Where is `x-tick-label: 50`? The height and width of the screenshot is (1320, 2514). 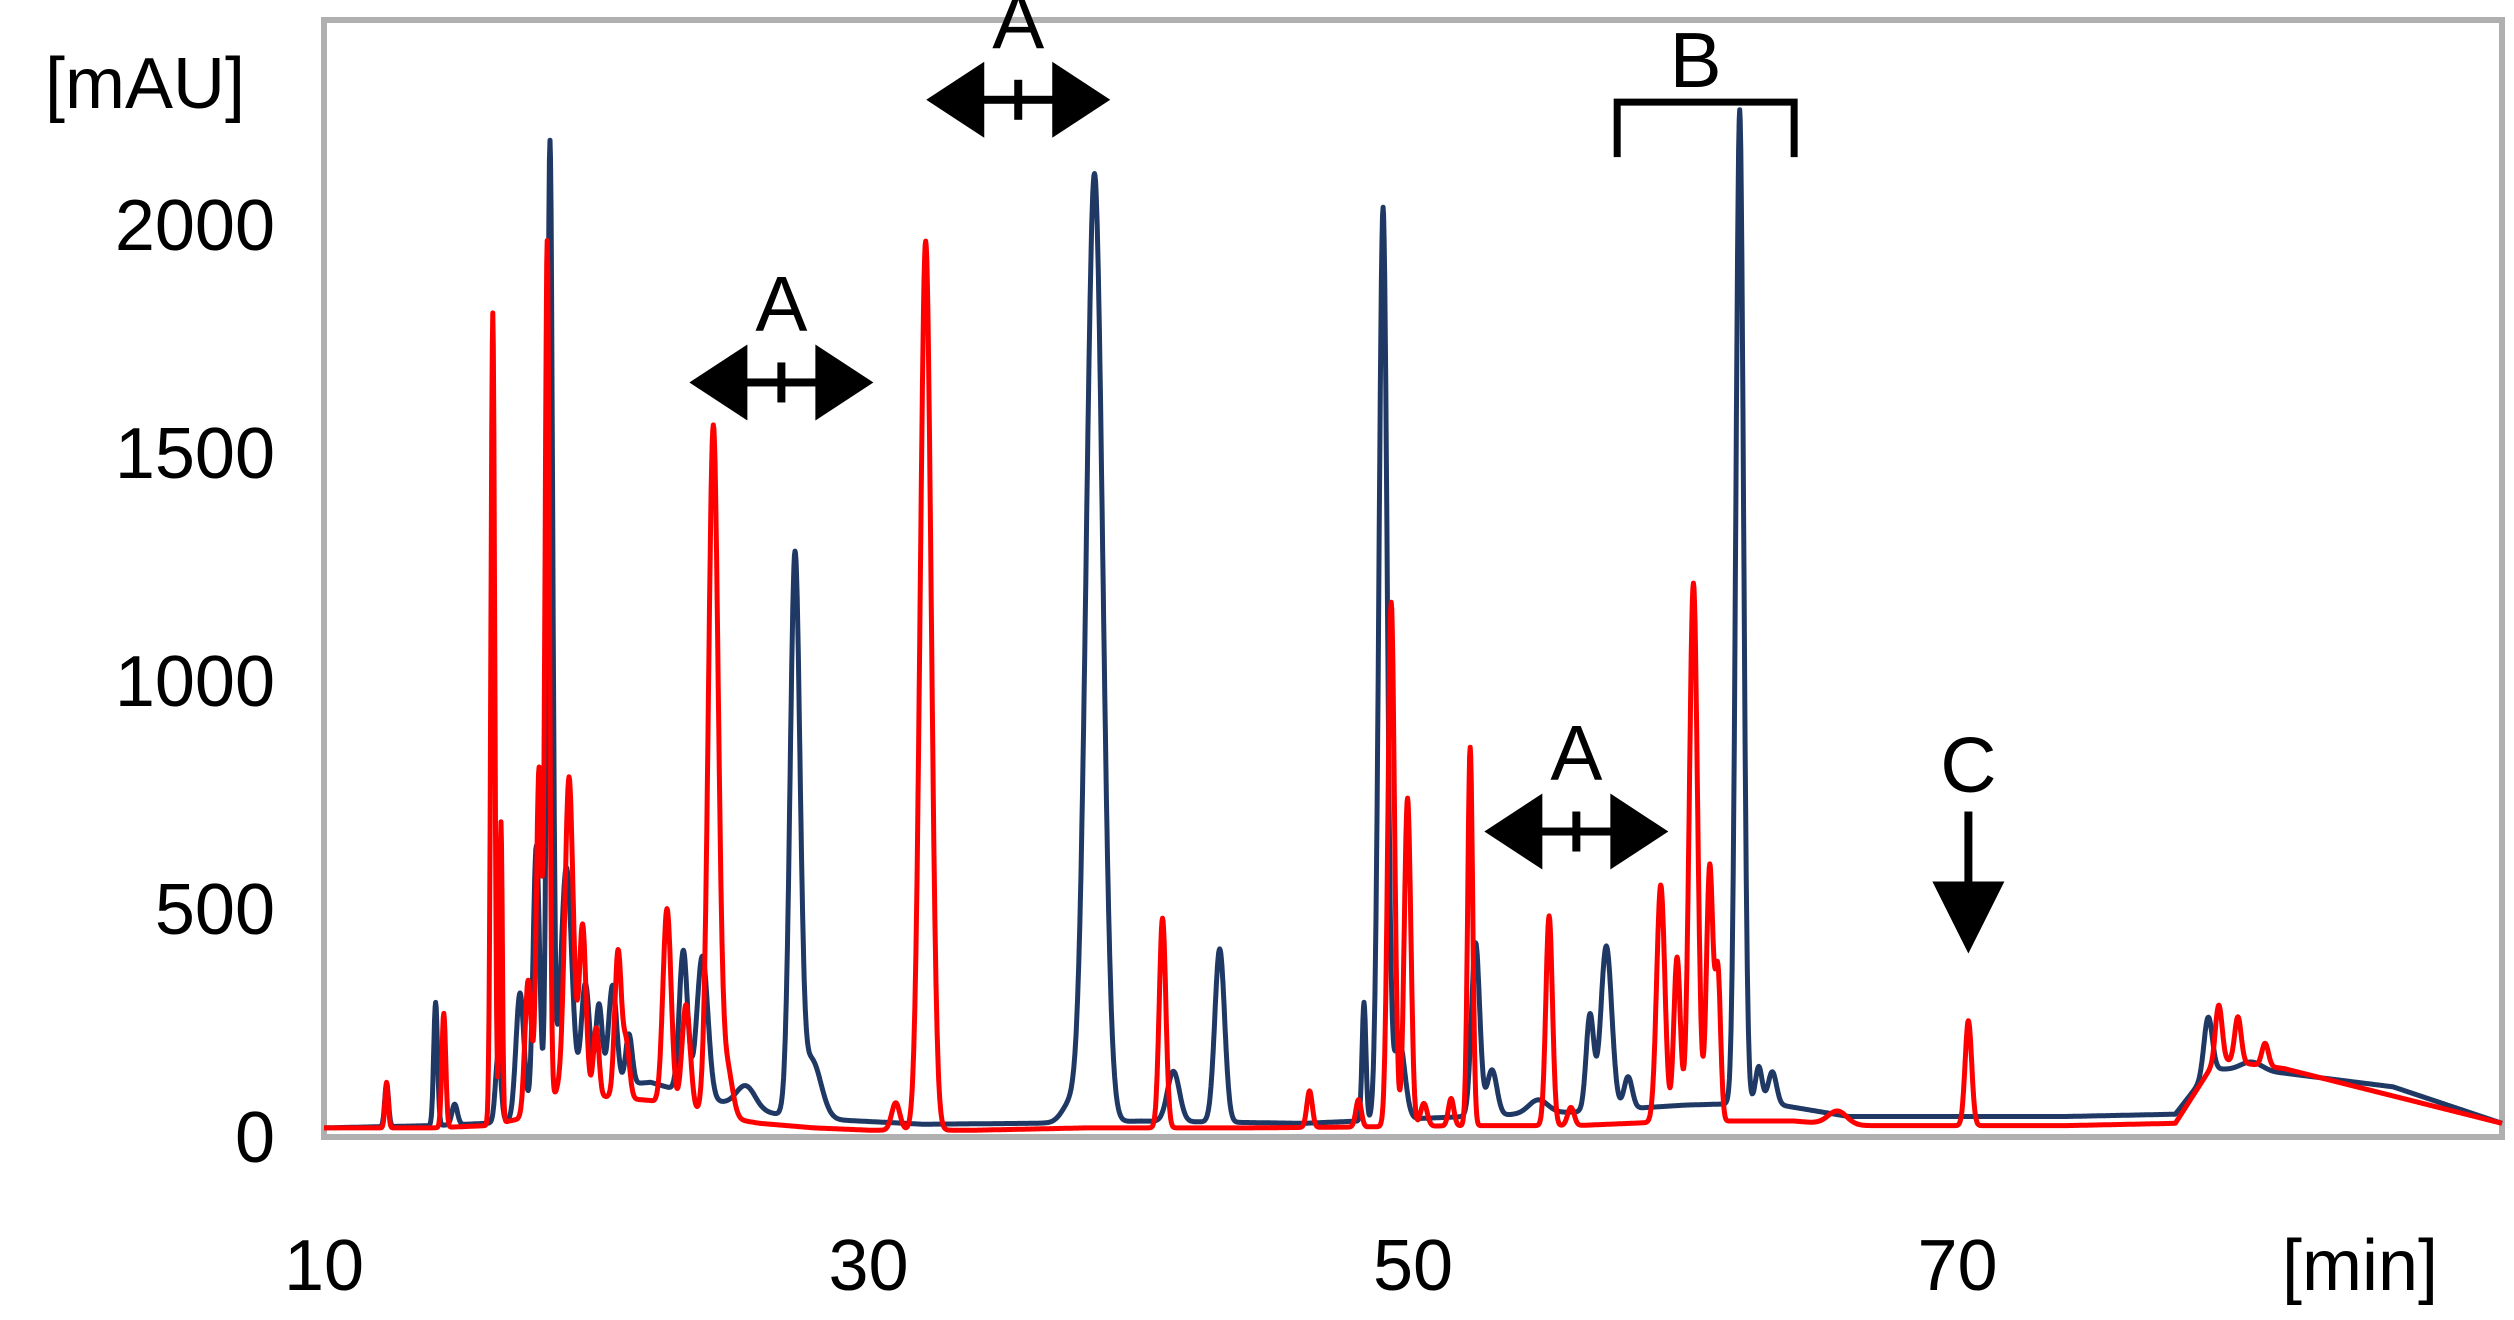 x-tick-label: 50 is located at coordinates (1413, 1266).